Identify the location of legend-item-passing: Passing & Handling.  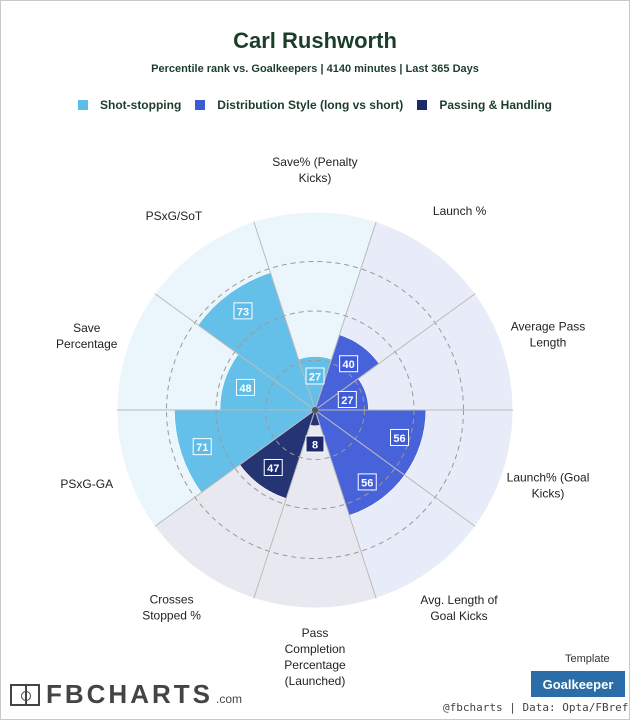
(484, 105).